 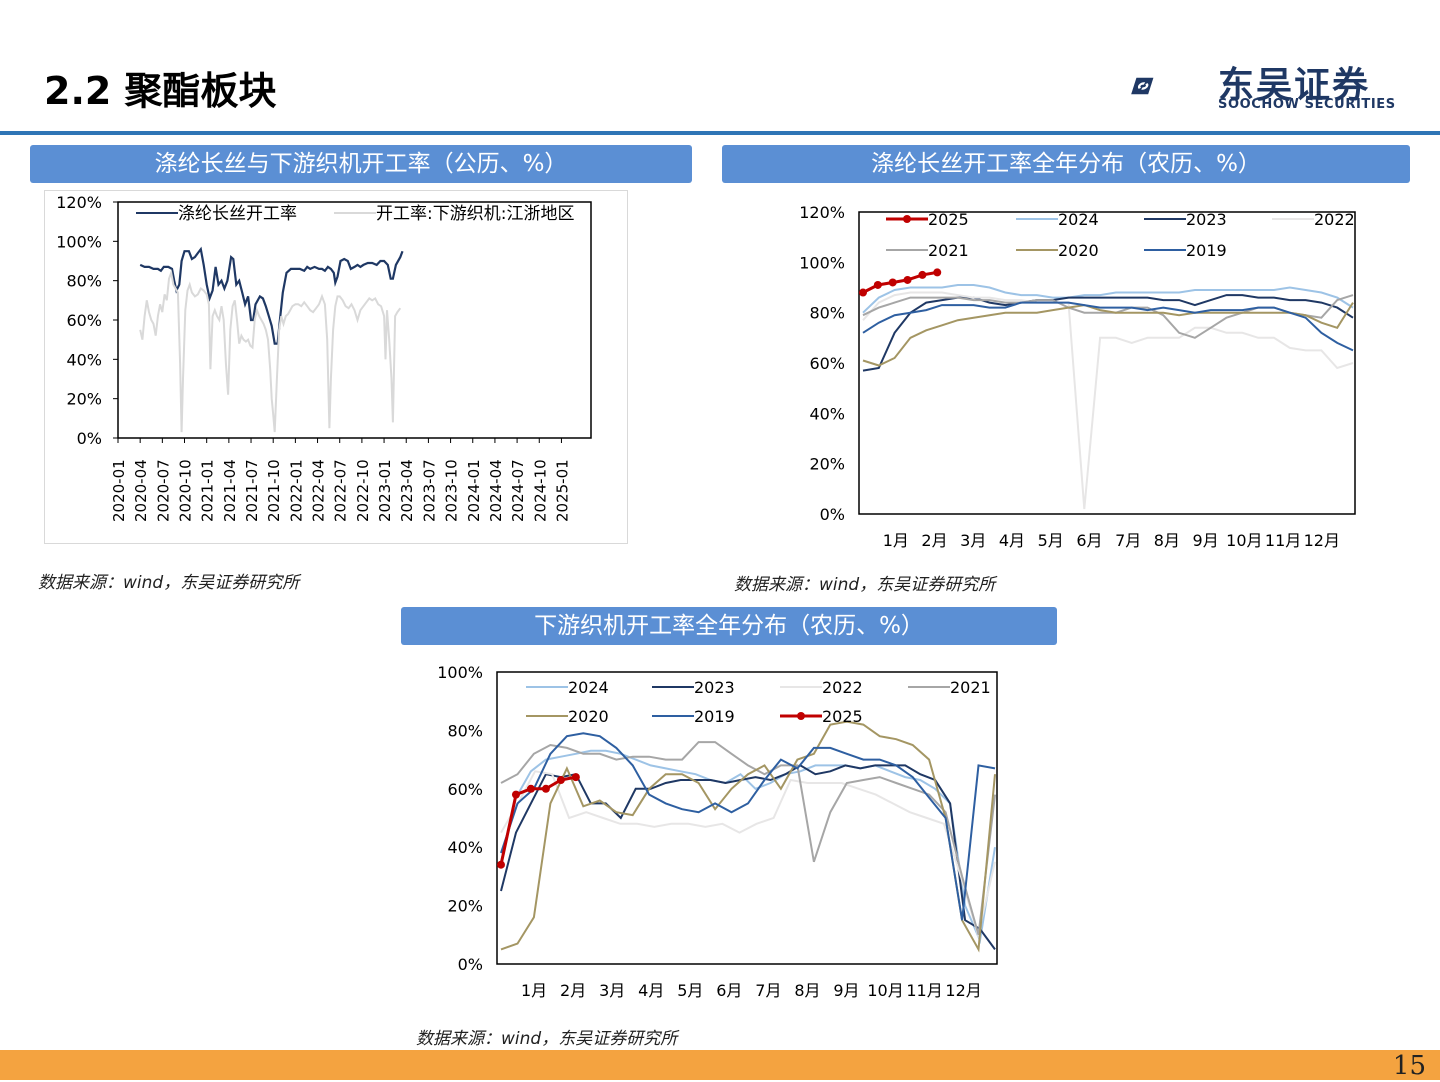 I want to click on chart-2-ytick: 40%, so click(x=827, y=413).